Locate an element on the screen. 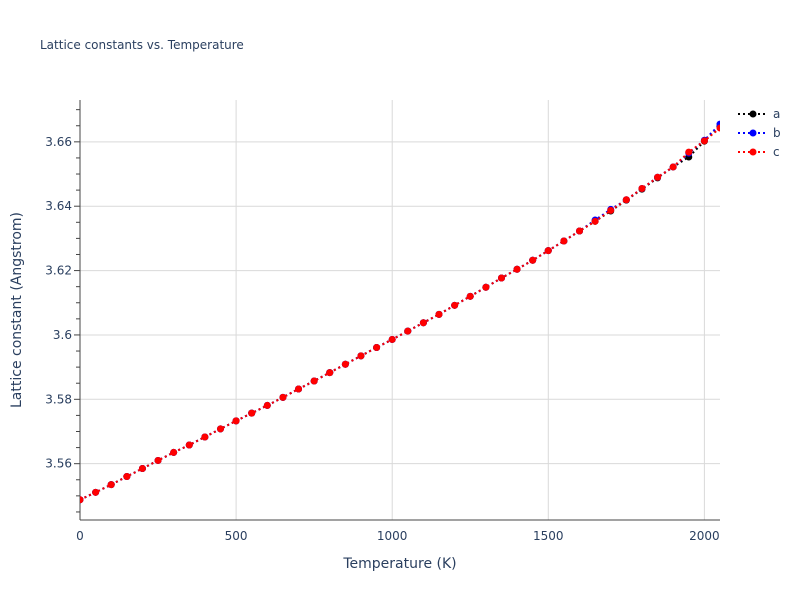  x-tick-label: 0 is located at coordinates (80, 536).